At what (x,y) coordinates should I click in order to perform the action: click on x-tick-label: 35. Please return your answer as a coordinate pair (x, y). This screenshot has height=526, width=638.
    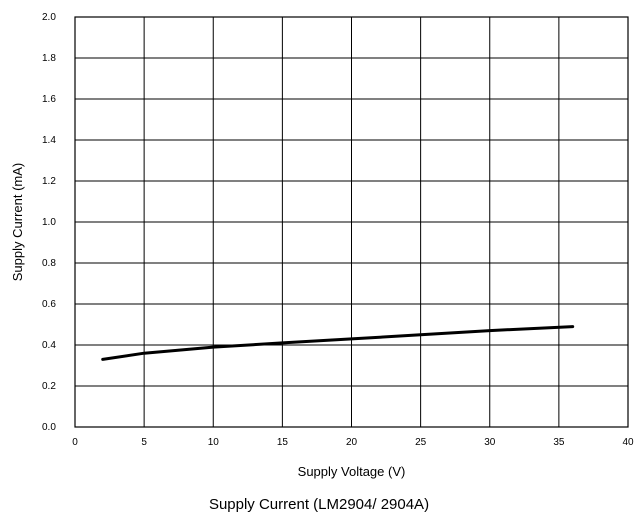
    Looking at the image, I should click on (559, 442).